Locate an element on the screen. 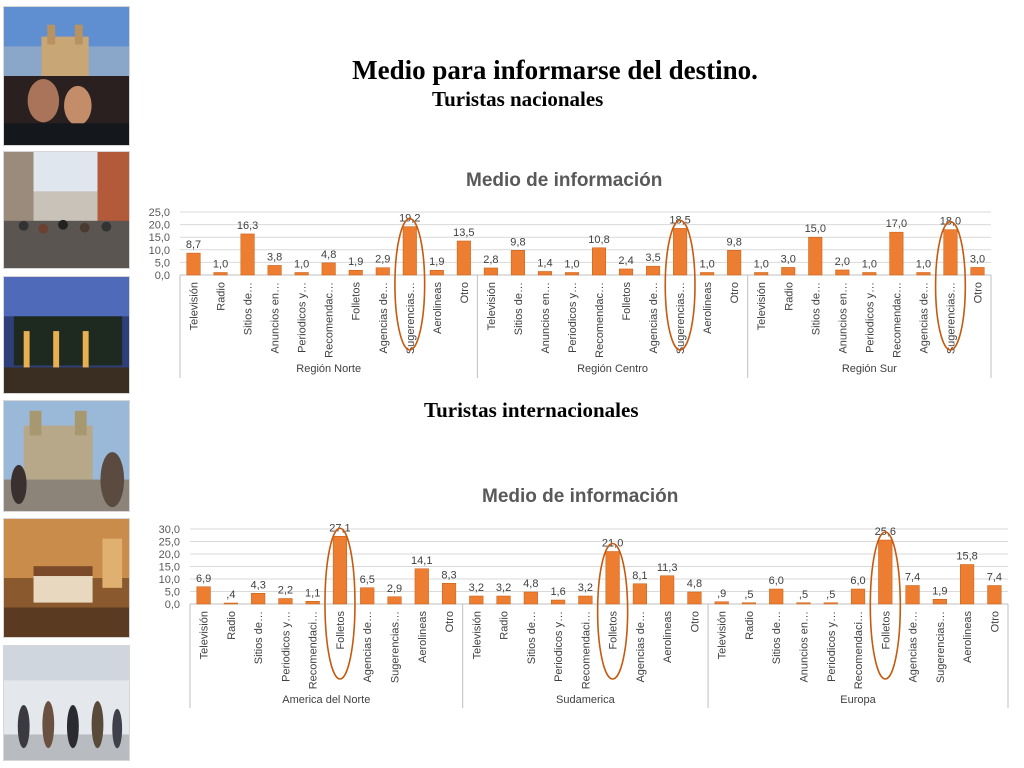 The height and width of the screenshot is (768, 1024). nat-data-label: 8,7 is located at coordinates (193, 245).